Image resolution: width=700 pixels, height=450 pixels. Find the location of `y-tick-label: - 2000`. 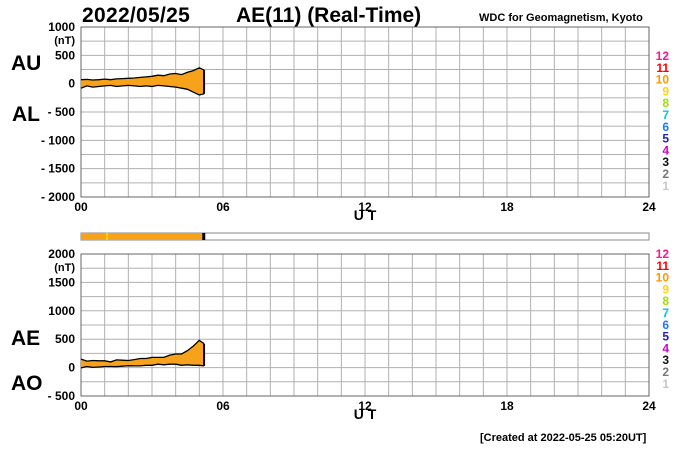

y-tick-label: - 2000 is located at coordinates (58, 197).